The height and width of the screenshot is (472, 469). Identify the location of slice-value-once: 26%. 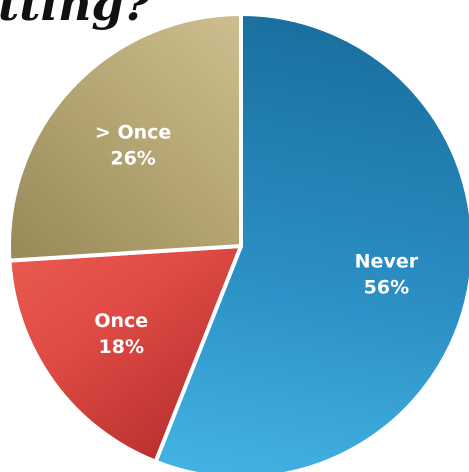
(132, 159).